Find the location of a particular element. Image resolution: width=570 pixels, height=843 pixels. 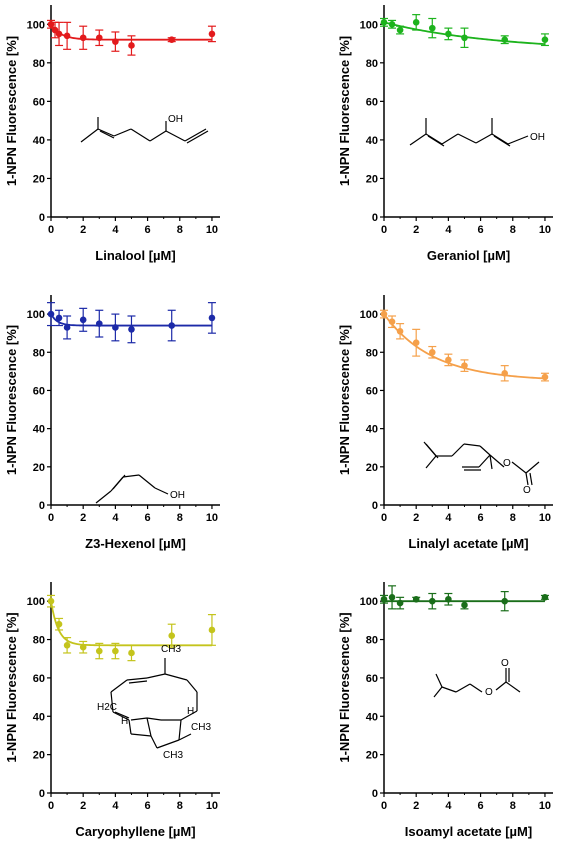

atom-label: CH3 is located at coordinates (201, 727).